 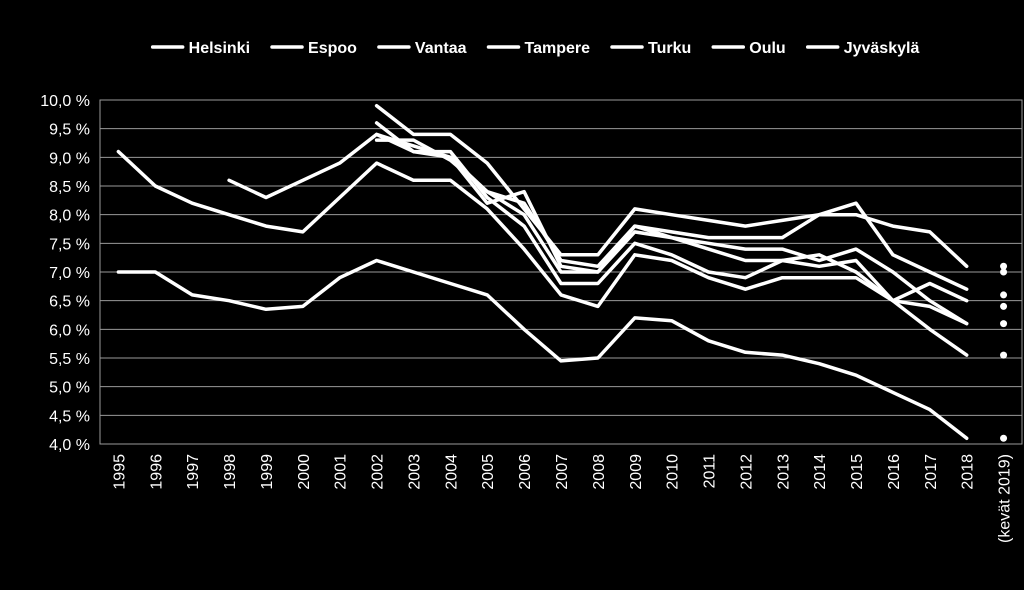 What do you see at coordinates (669, 48) in the screenshot?
I see `legend-label: Turku` at bounding box center [669, 48].